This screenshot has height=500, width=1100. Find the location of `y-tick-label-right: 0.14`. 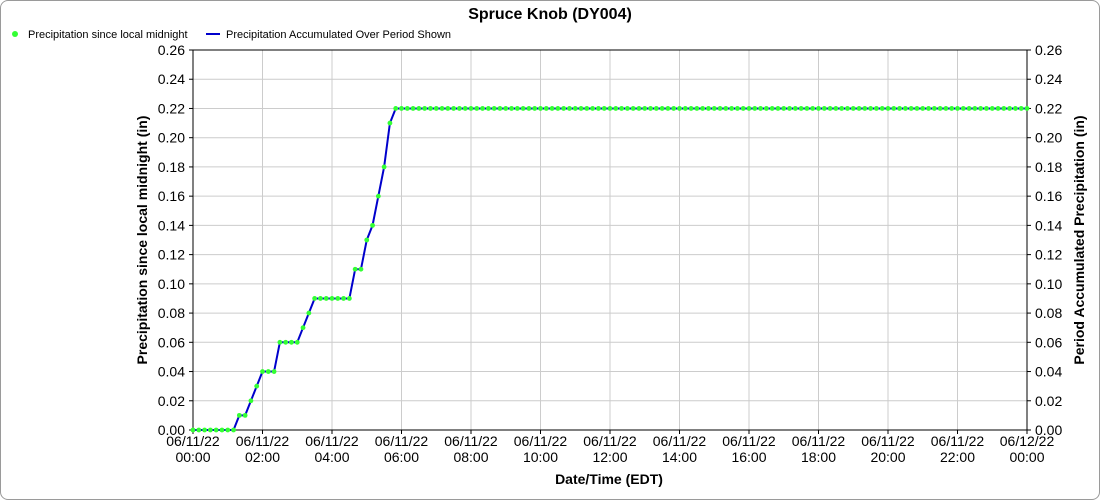

y-tick-label-right: 0.14 is located at coordinates (1048, 225).